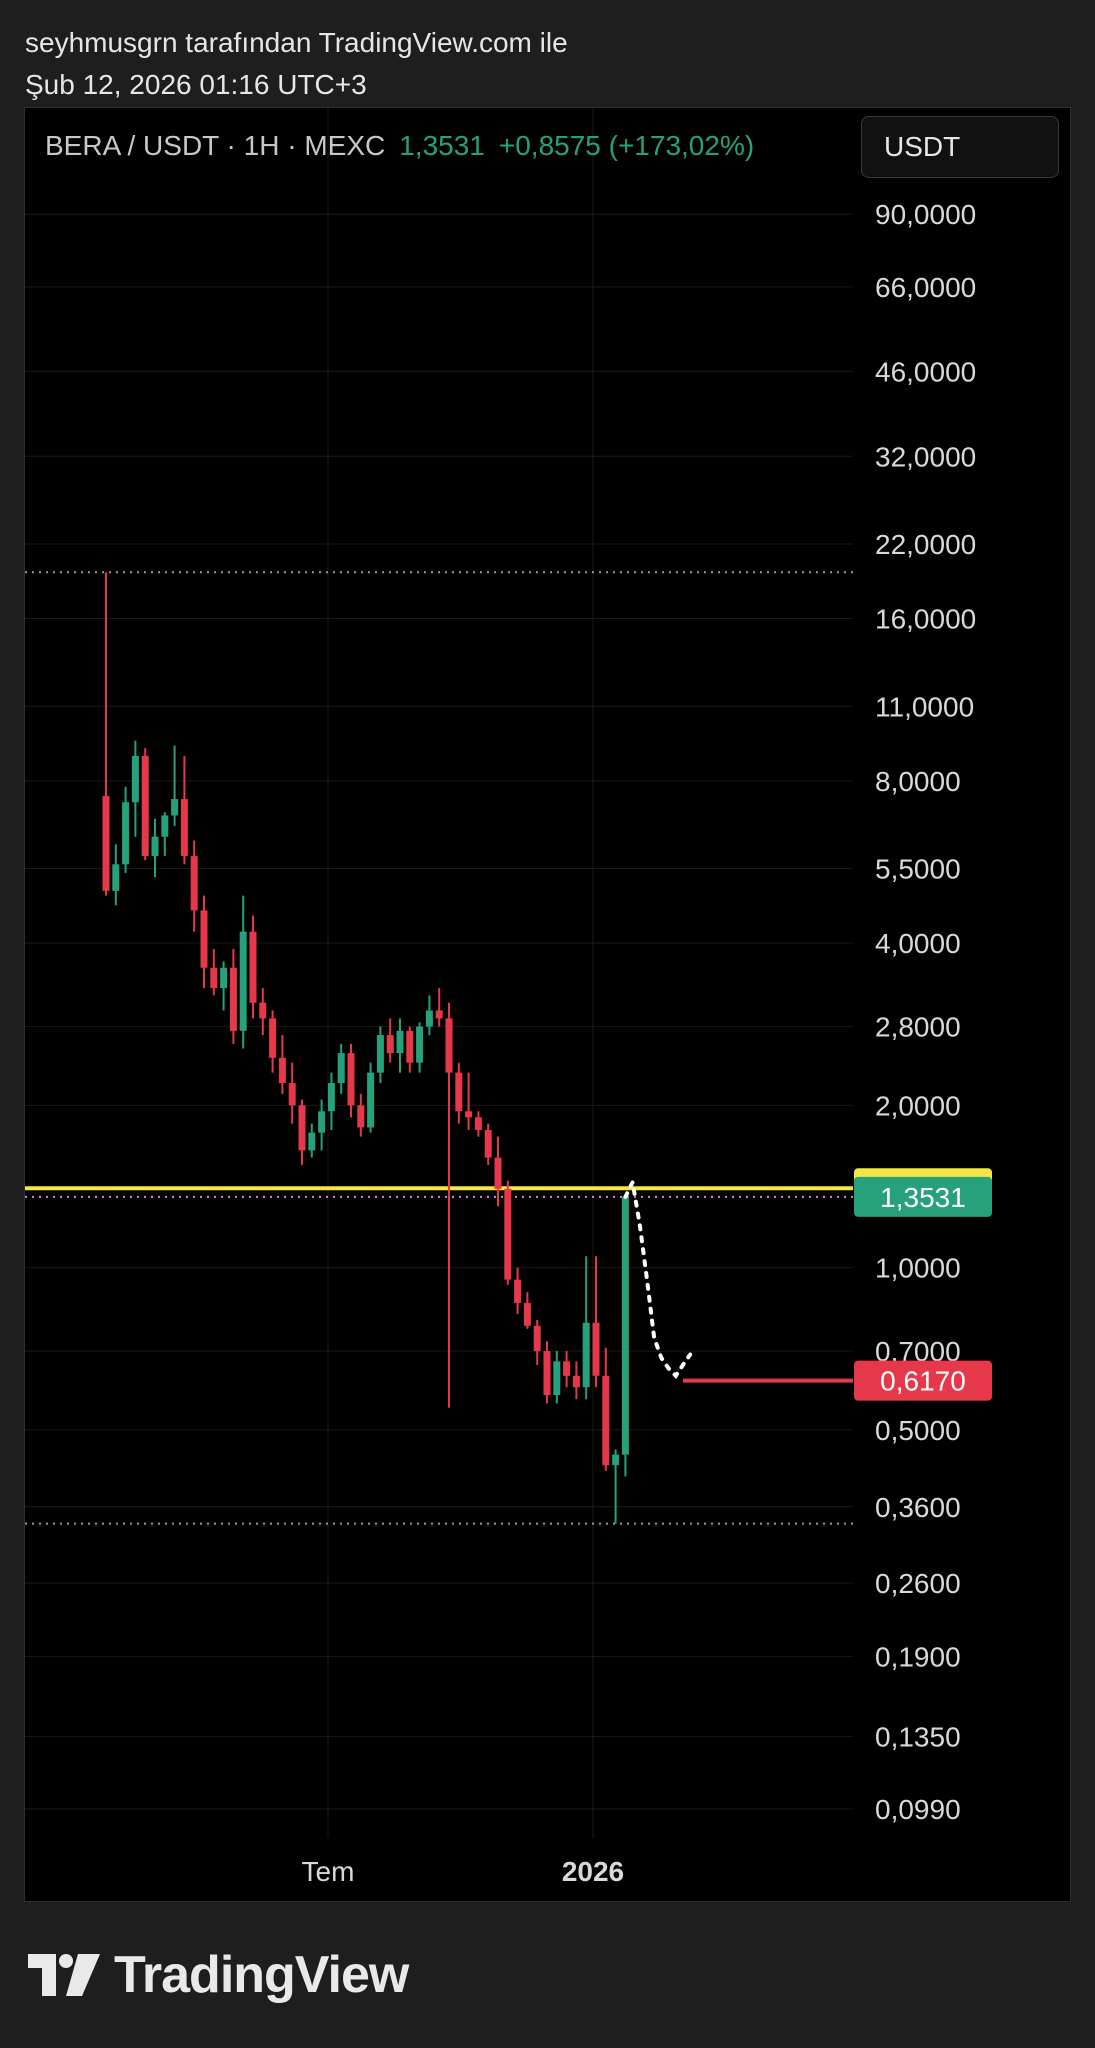  What do you see at coordinates (626, 145) in the screenshot?
I see `price-change-value: +0,8575 (+173,02%)` at bounding box center [626, 145].